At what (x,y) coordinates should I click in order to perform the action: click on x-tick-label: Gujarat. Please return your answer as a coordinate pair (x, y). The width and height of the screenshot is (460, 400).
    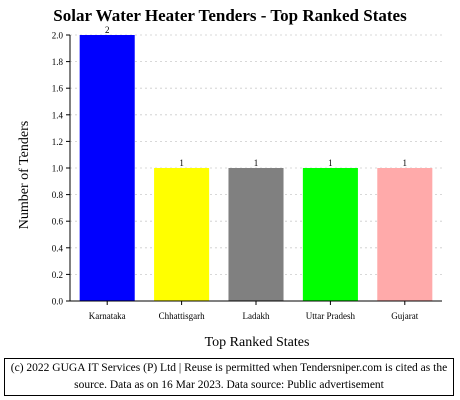
    Looking at the image, I should click on (404, 316).